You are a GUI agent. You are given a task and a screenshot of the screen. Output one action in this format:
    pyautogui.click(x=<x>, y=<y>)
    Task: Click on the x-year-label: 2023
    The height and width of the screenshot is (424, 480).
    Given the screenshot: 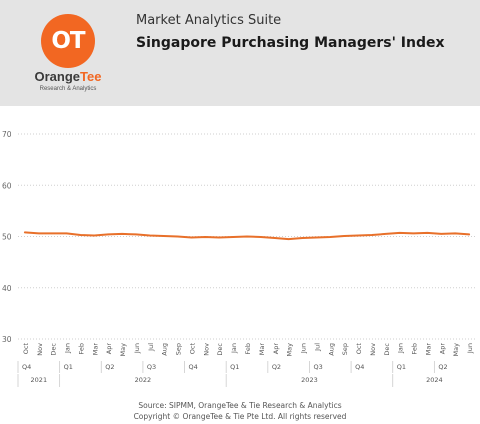 What is the action you would take?
    pyautogui.click(x=309, y=380)
    